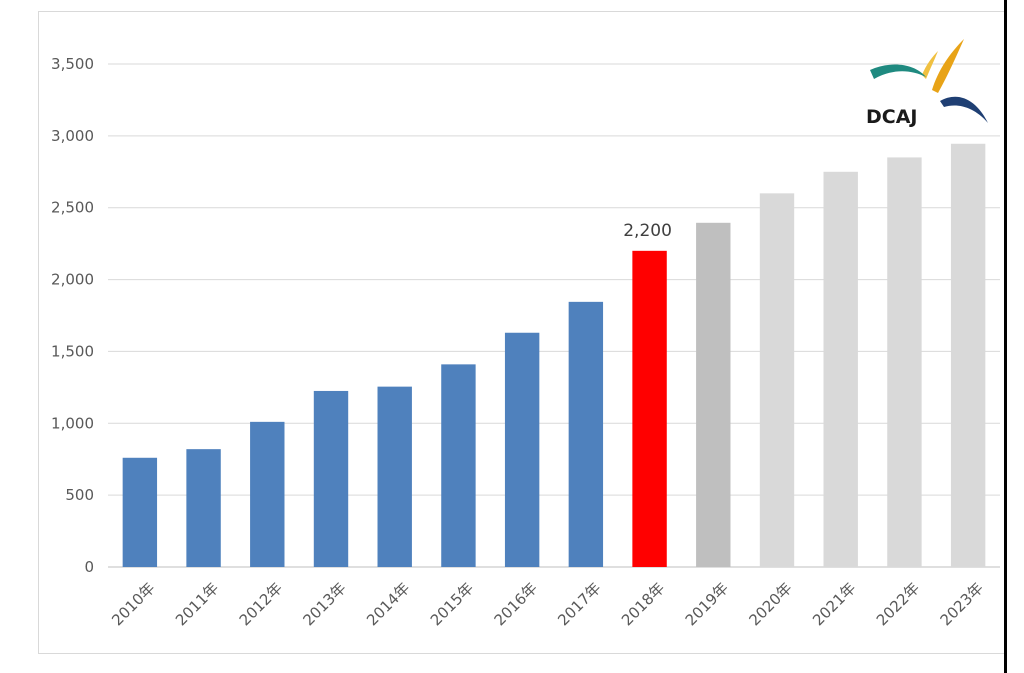 This screenshot has height=673, width=1024. What do you see at coordinates (927, 83) in the screenshot?
I see `dcaj-logo: DCAJ` at bounding box center [927, 83].